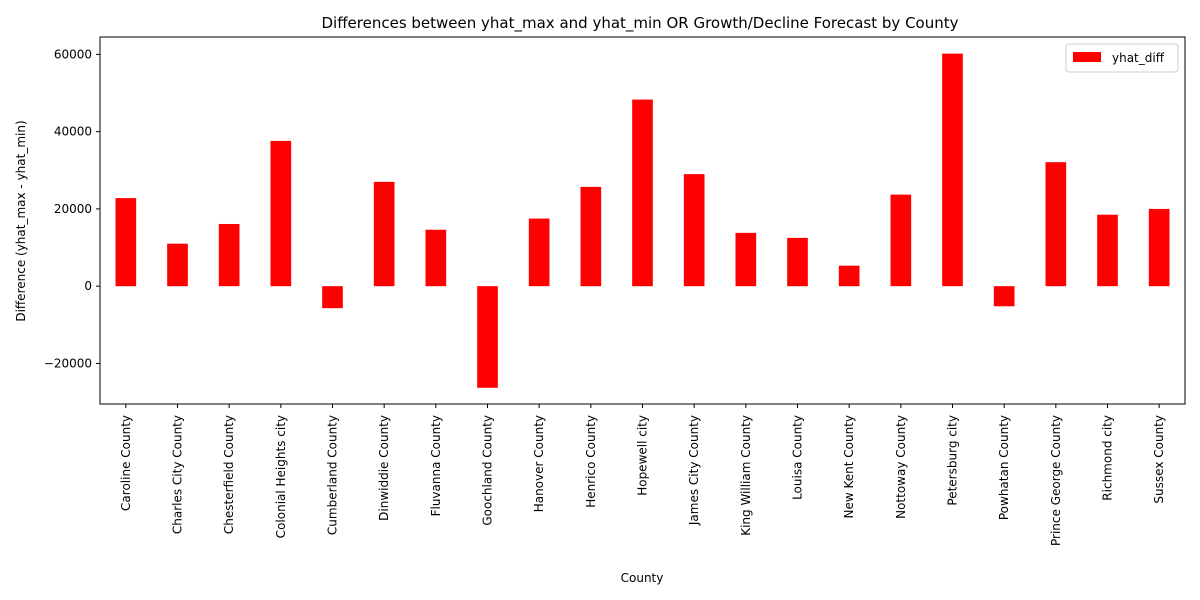 This screenshot has height=600, width=1200. What do you see at coordinates (591, 461) in the screenshot?
I see `x-tick-label: Henrico County` at bounding box center [591, 461].